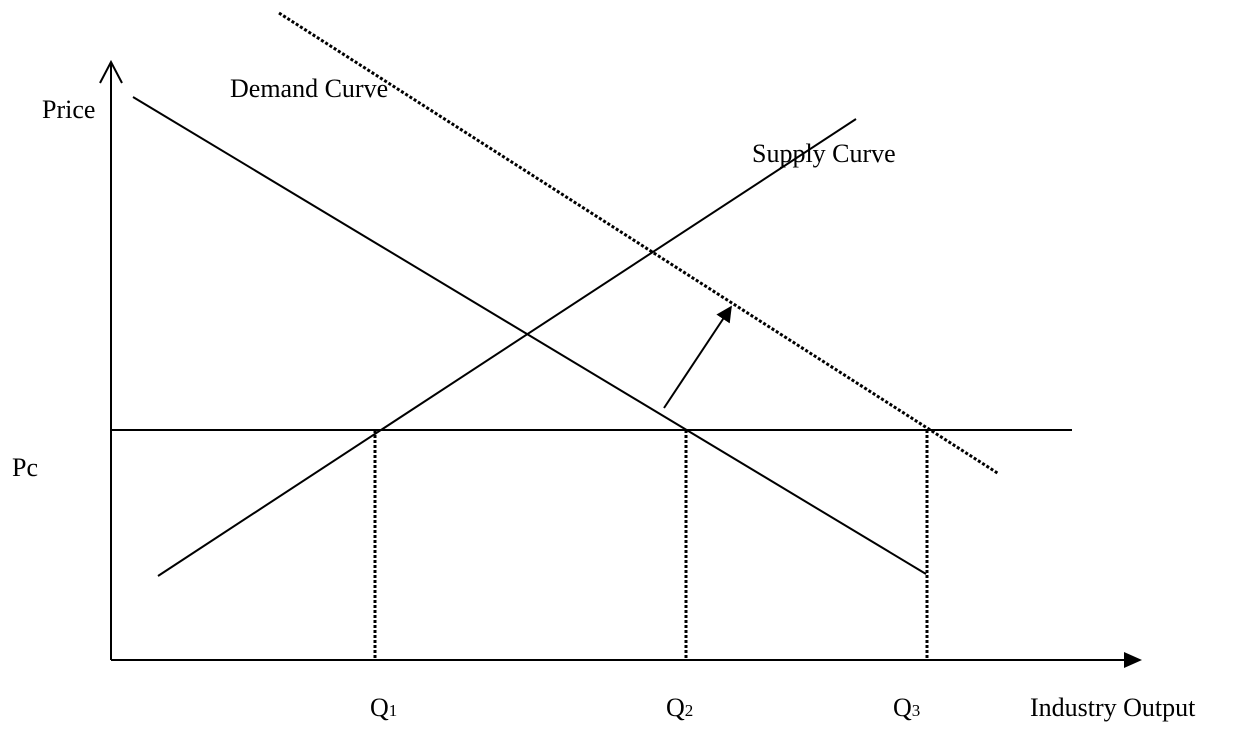  What do you see at coordinates (689, 710) in the screenshot?
I see `q-sub: 2` at bounding box center [689, 710].